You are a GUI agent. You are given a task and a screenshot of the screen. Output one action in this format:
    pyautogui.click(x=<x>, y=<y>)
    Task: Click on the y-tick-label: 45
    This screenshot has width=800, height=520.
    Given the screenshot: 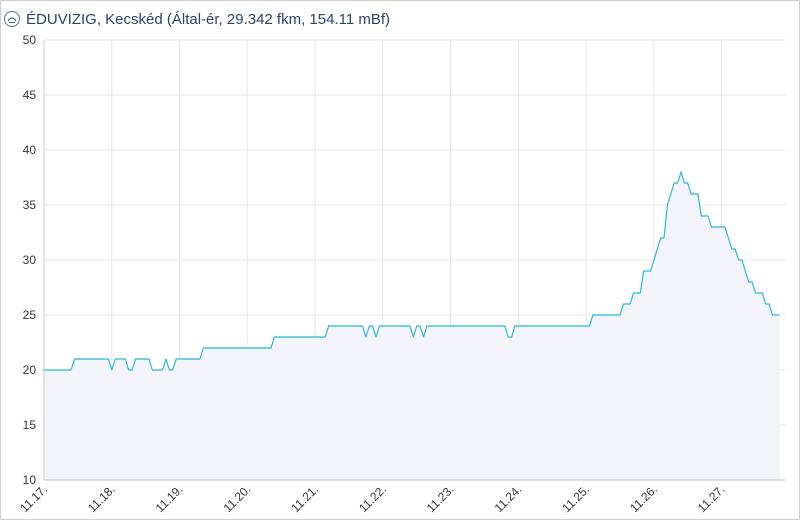 What is the action you would take?
    pyautogui.click(x=30, y=95)
    